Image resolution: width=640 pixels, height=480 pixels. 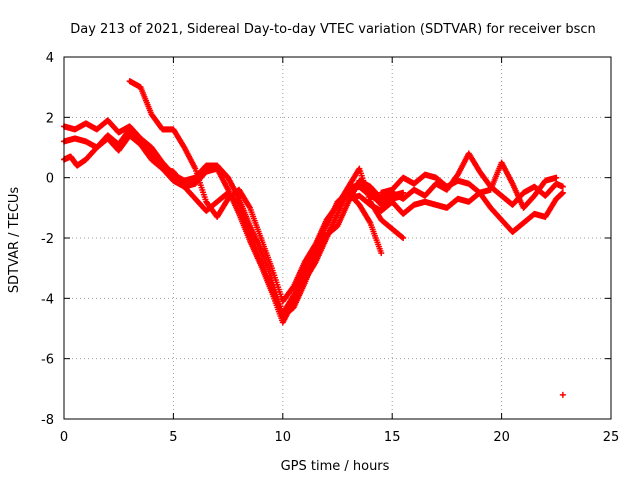 What do you see at coordinates (173, 437) in the screenshot?
I see `x-tick-label: 5` at bounding box center [173, 437].